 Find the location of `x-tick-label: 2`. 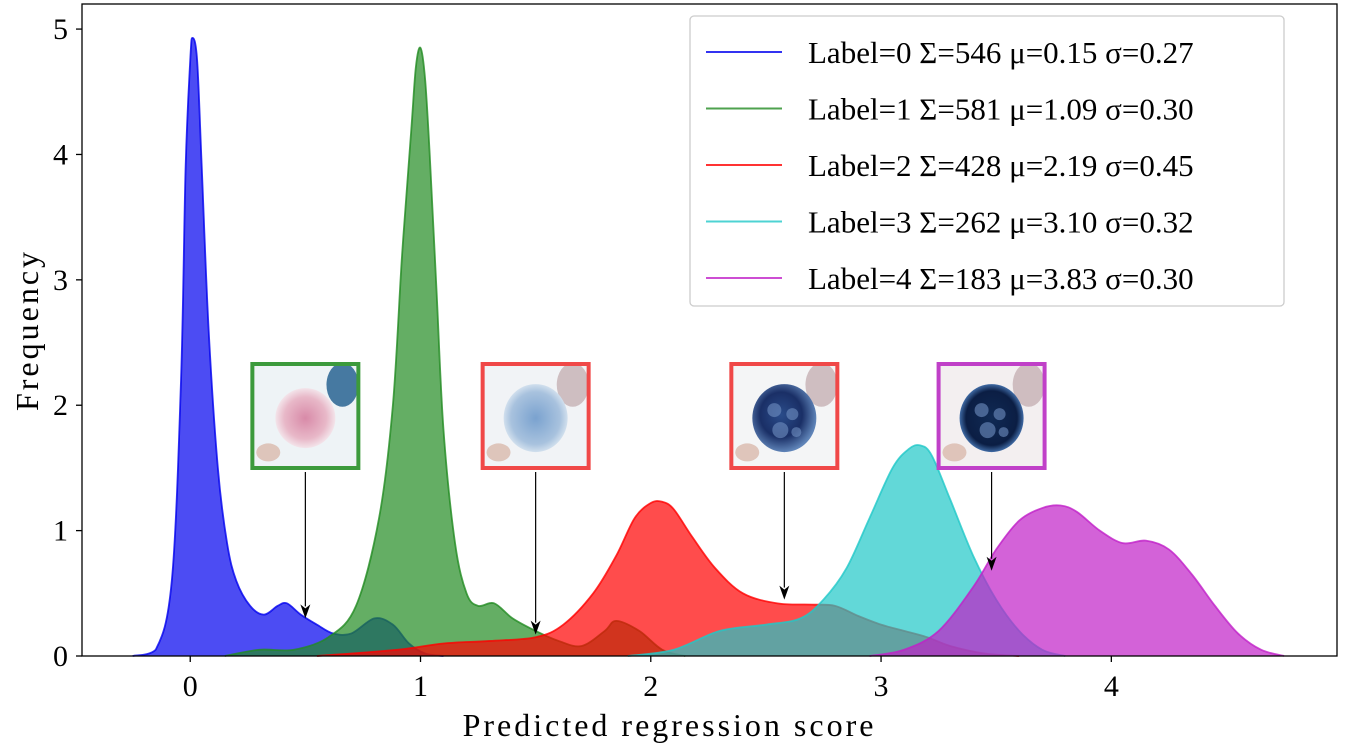

x-tick-label: 2 is located at coordinates (650, 686).